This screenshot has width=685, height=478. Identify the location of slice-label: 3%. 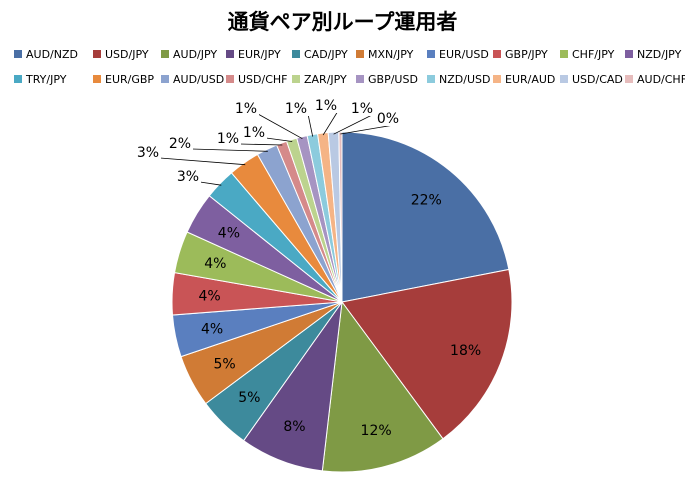
(148, 153).